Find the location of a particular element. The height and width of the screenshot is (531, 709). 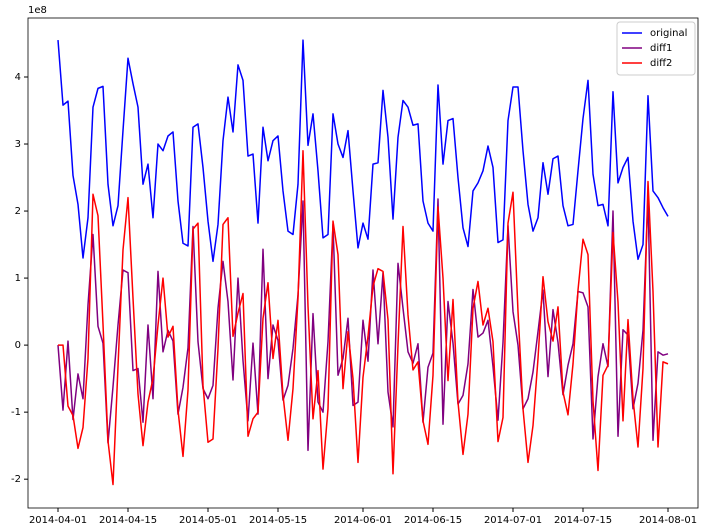

y-tick-label: 3 is located at coordinates (18, 144).